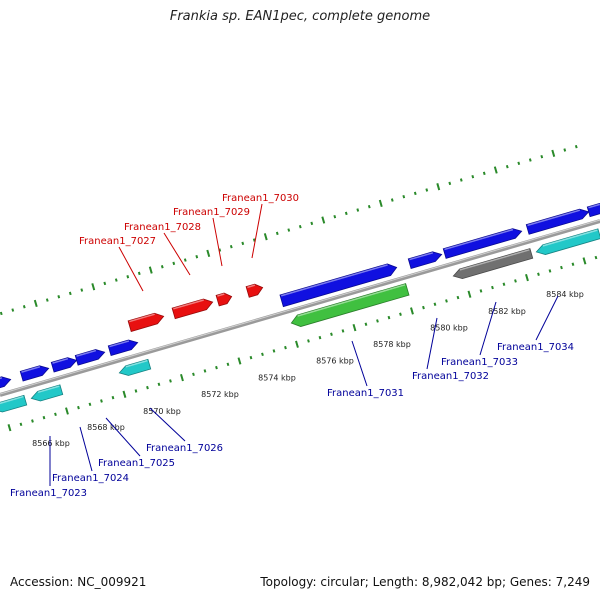 Image resolution: width=600 pixels, height=600 pixels. What do you see at coordinates (136, 463) in the screenshot?
I see `gene-label: Franean1_7025` at bounding box center [136, 463].